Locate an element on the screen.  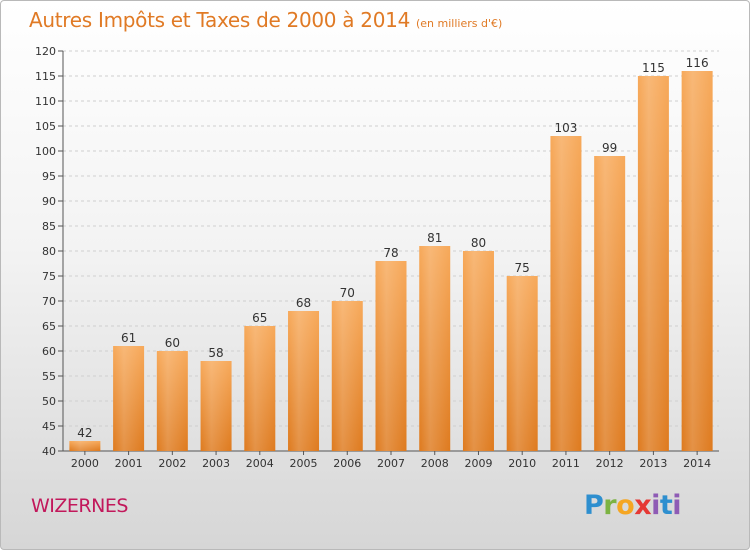
bar-value-label: 81 is located at coordinates (434, 238).